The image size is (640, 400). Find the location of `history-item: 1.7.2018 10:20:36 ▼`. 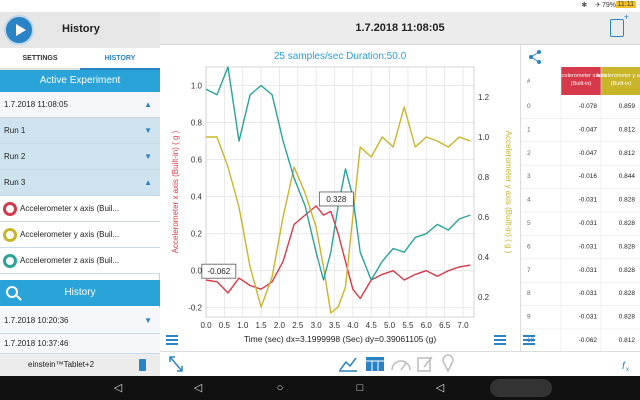

history-item: 1.7.2018 10:20:36 ▼ is located at coordinates (80, 321).